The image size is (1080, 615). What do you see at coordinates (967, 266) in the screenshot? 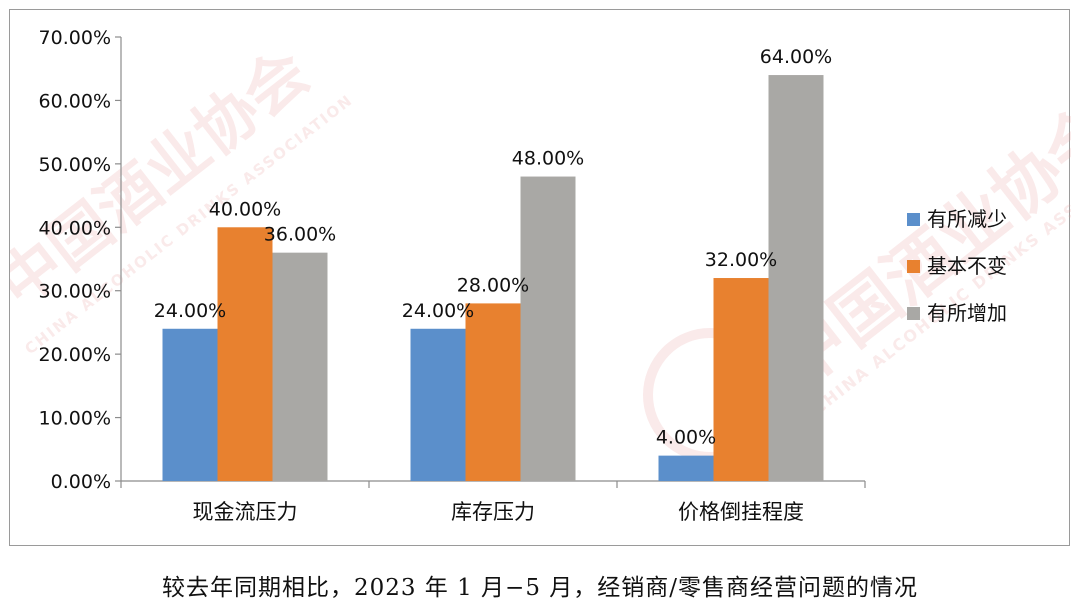
I see `legend-label: 基本不变` at bounding box center [967, 266].